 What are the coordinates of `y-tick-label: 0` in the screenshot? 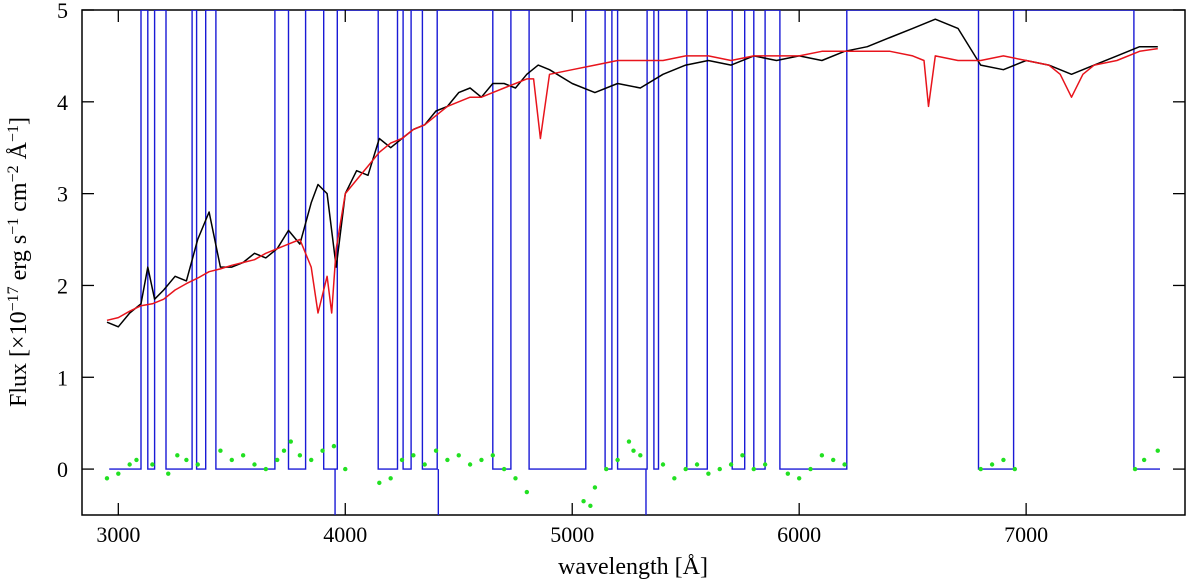 It's located at (62, 469).